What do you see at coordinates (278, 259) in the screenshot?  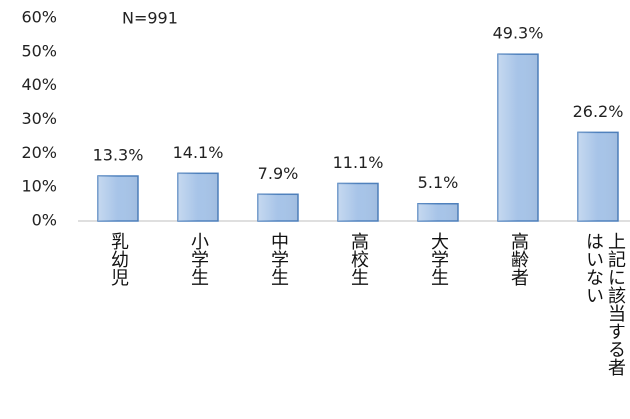 I see `x-tick-label: 中学生` at bounding box center [278, 259].